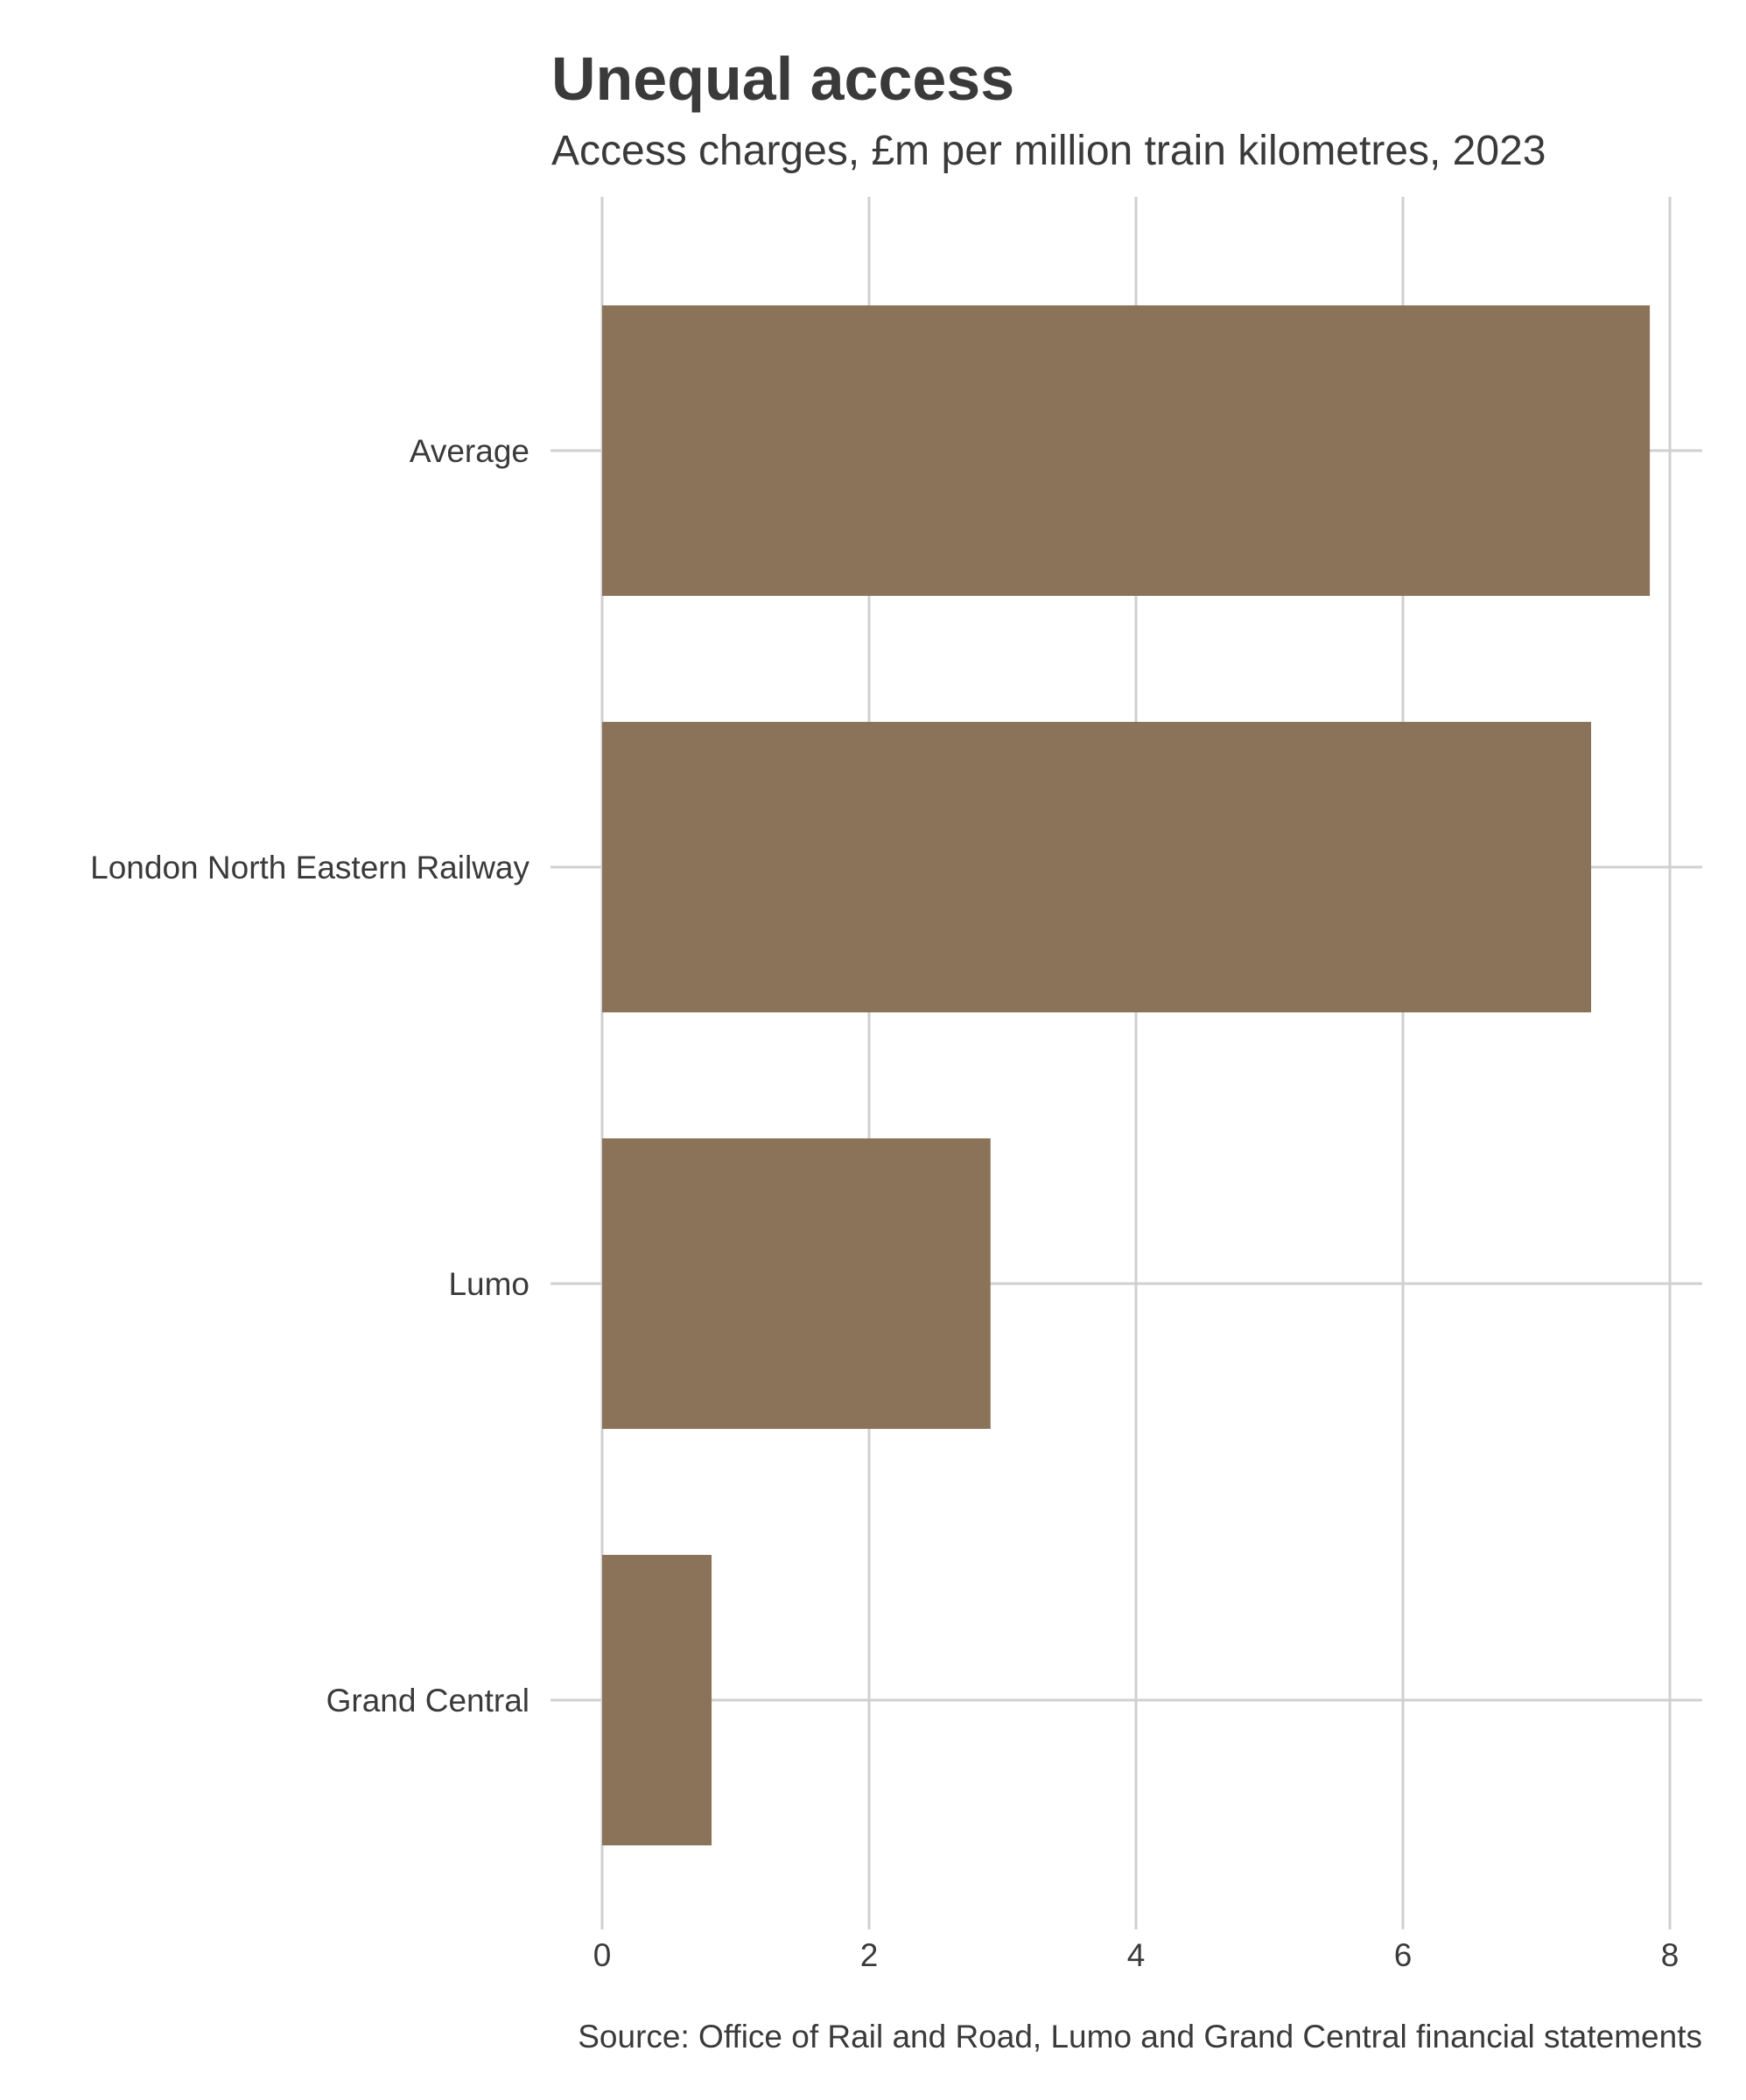 The height and width of the screenshot is (2100, 1746). What do you see at coordinates (1670, 1955) in the screenshot?
I see `x-tick-label-8: 8` at bounding box center [1670, 1955].